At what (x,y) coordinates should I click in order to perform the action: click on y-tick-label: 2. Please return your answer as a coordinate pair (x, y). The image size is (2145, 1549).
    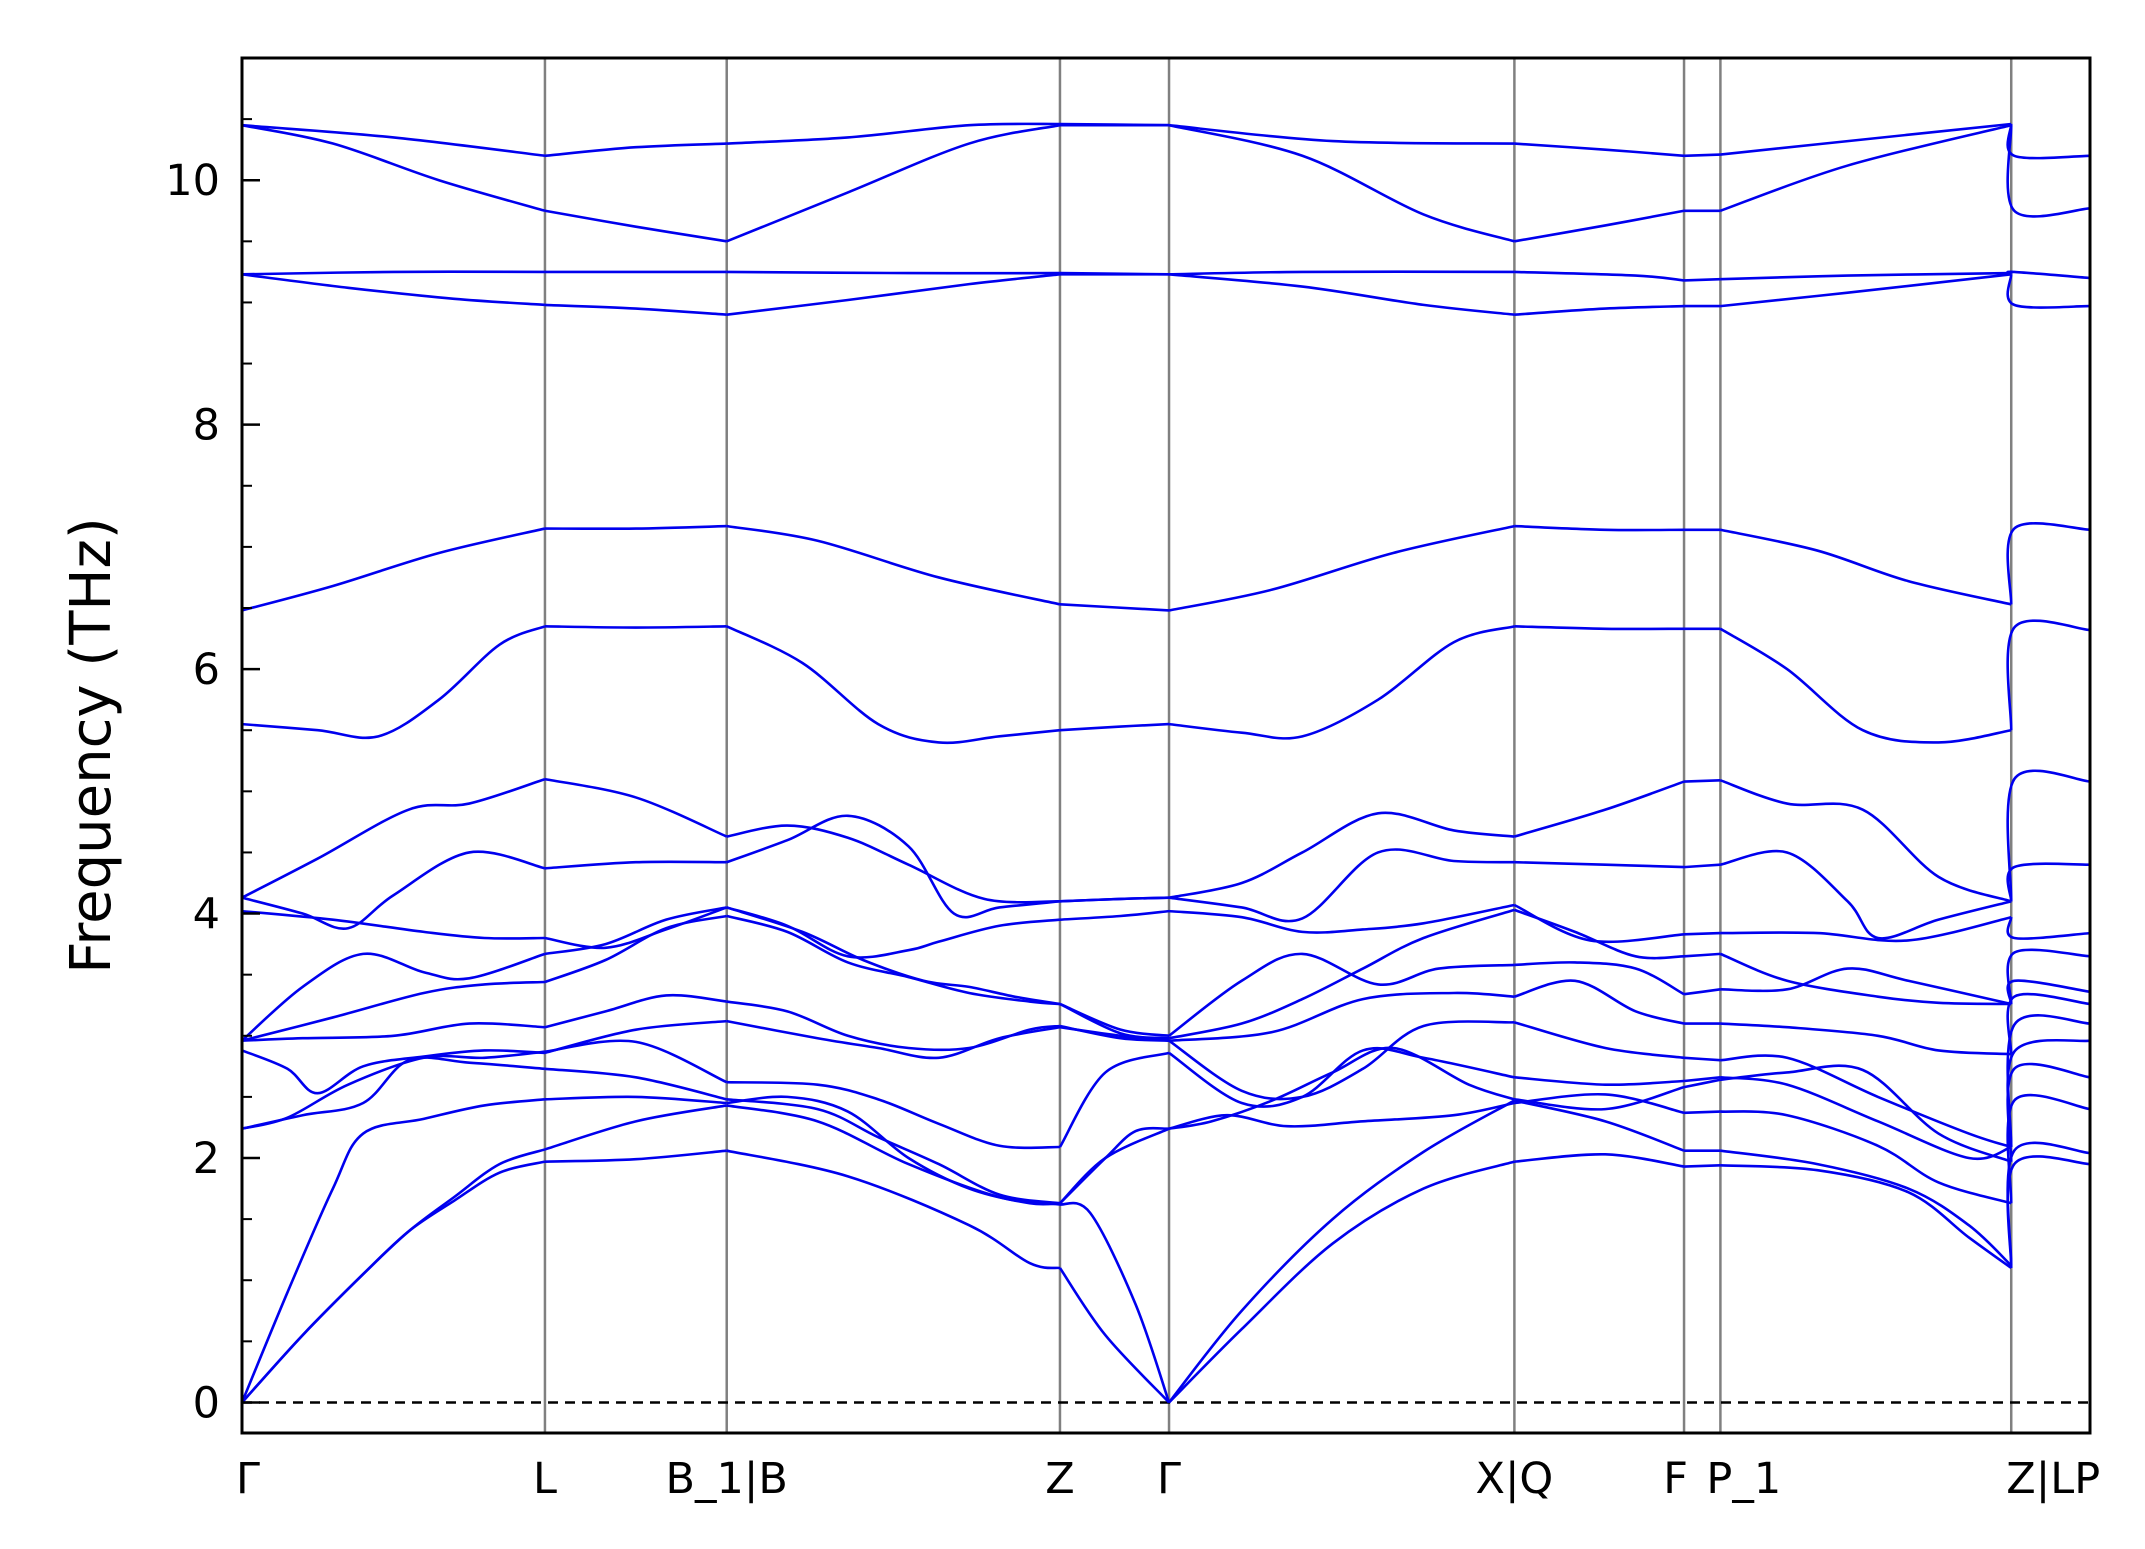
    Looking at the image, I should click on (206, 1159).